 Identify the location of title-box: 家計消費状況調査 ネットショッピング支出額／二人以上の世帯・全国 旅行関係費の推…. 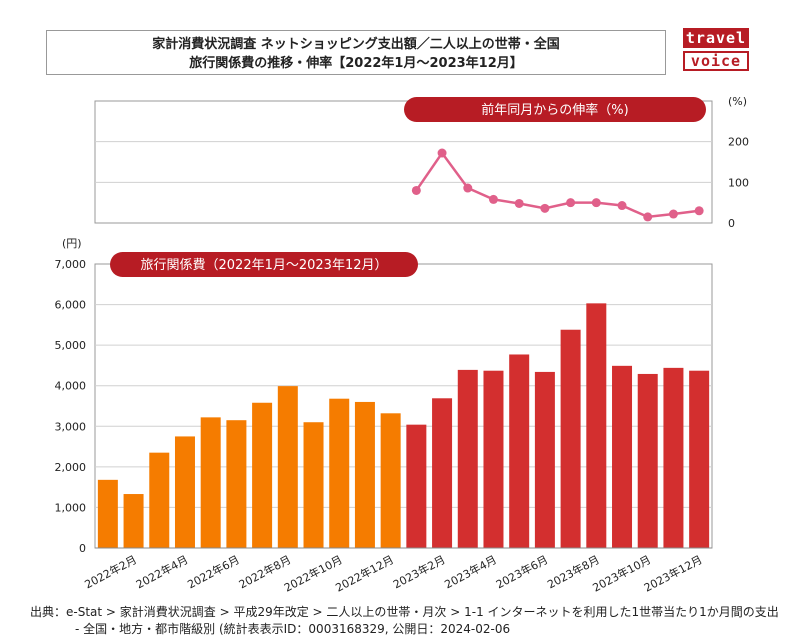
(356, 52).